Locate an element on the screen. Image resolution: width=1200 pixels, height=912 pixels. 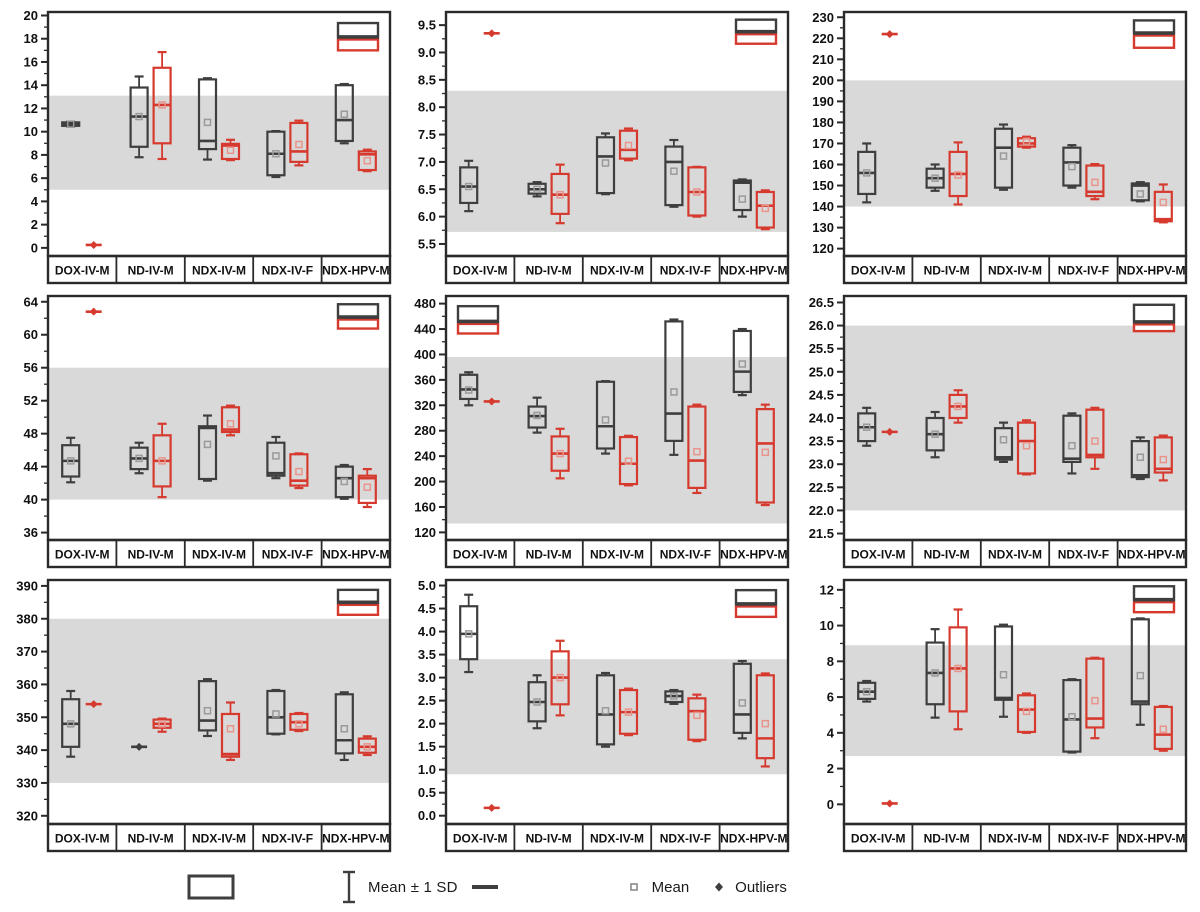
y-tick-label: 440 is located at coordinates (425, 329).